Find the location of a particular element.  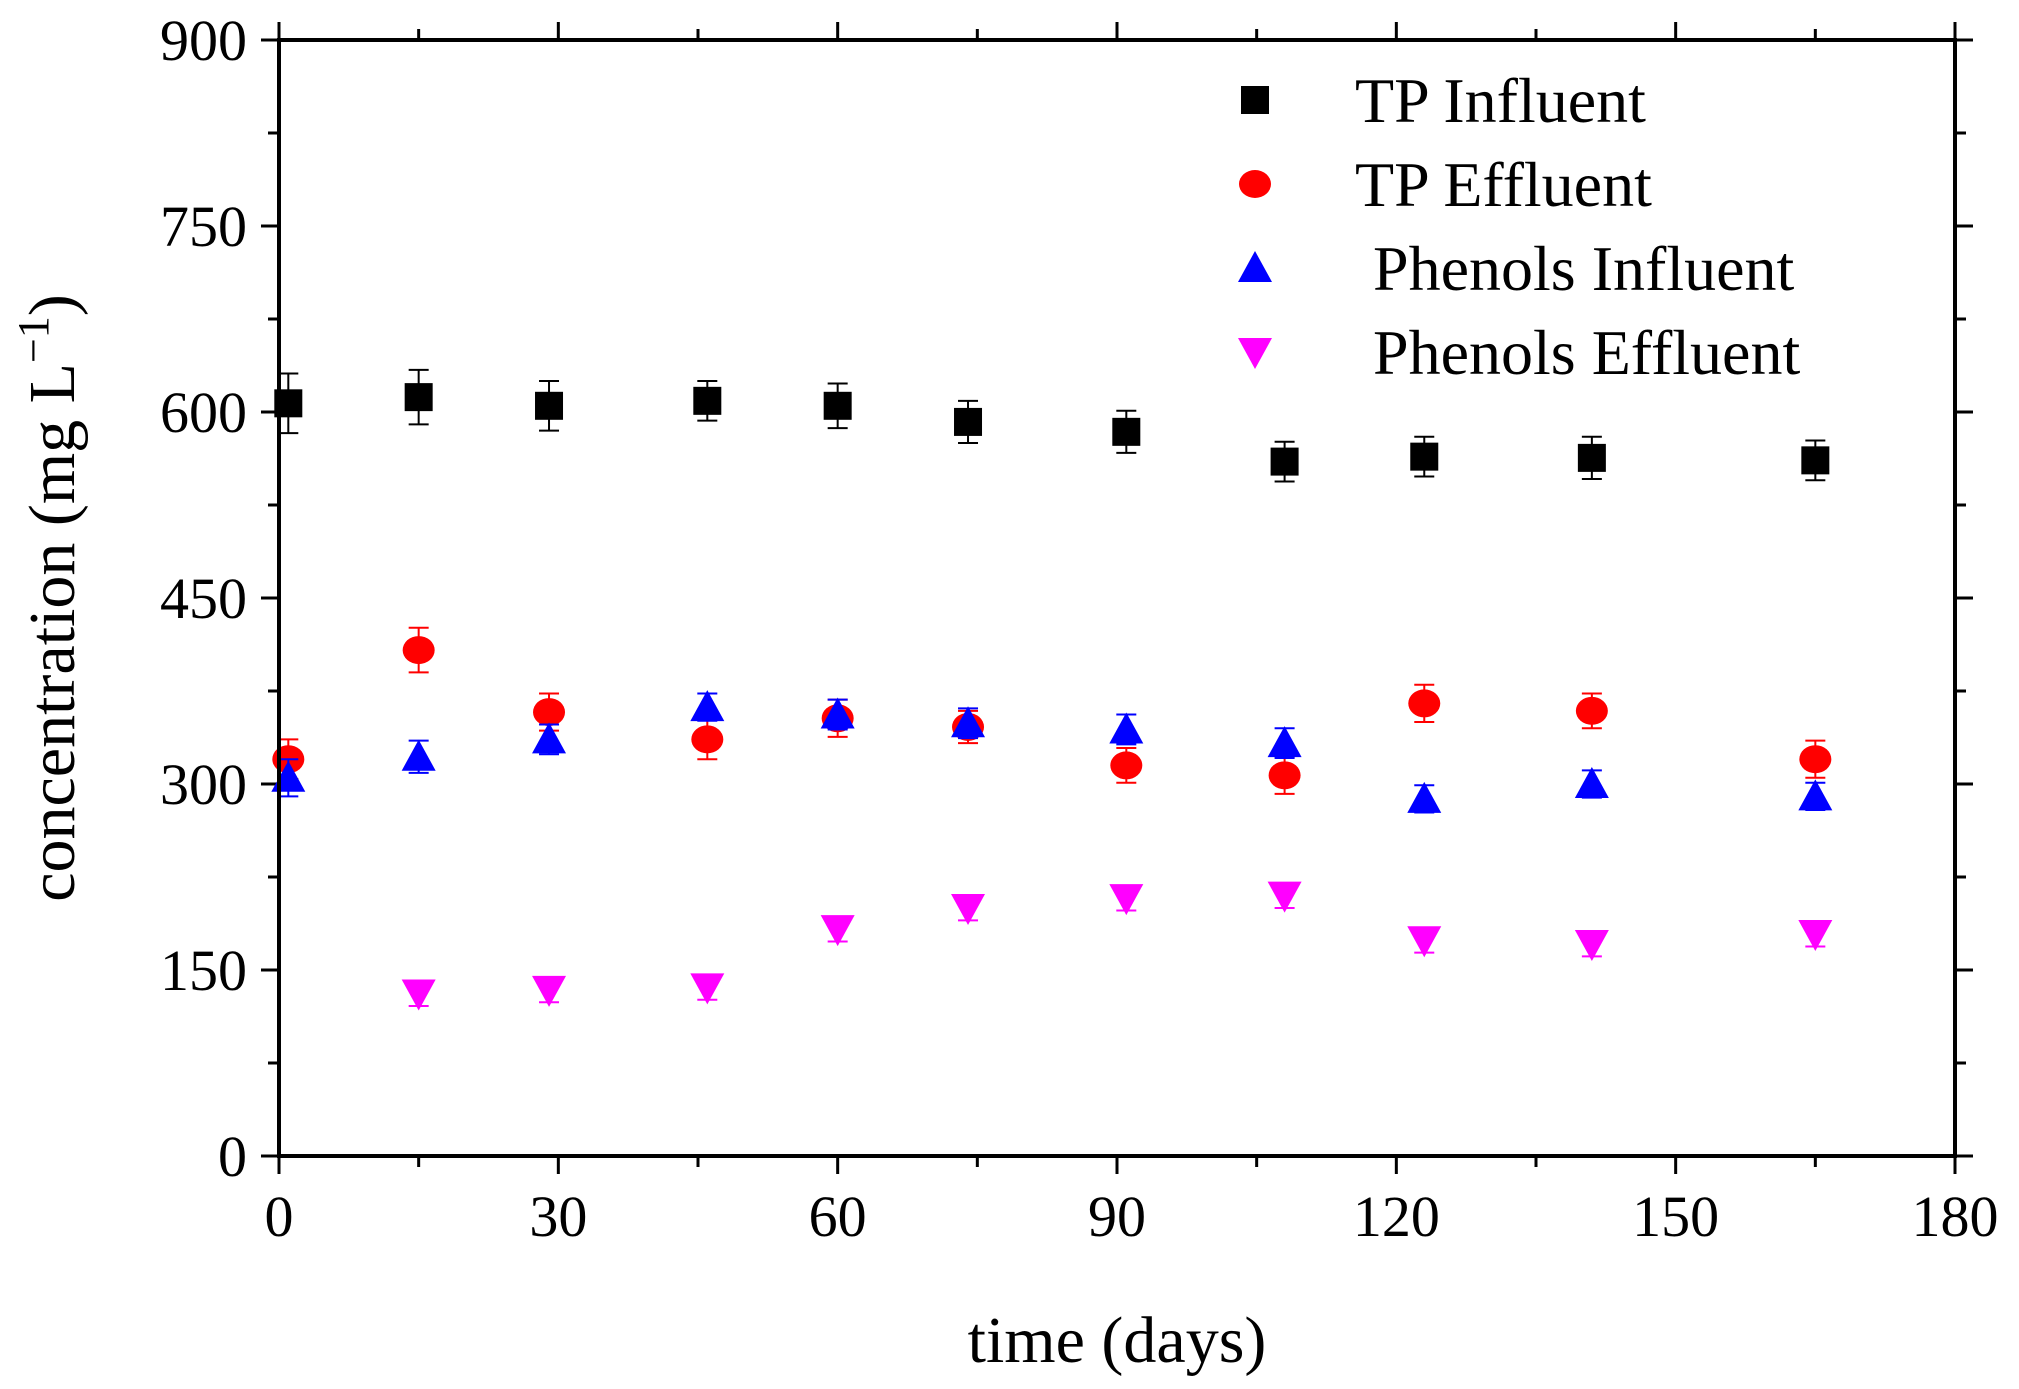

y-axis-title-sup: −1 is located at coordinates (33, 339).